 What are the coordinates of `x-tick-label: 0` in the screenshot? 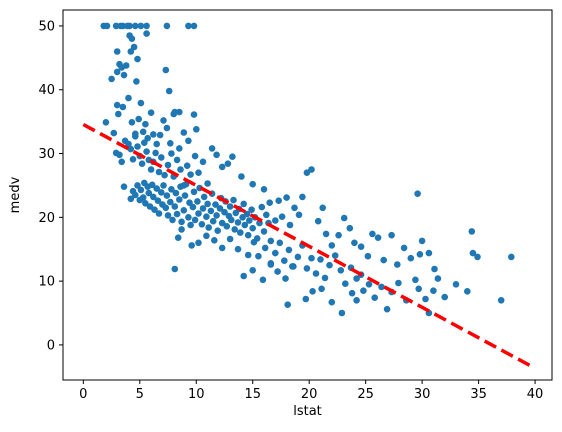 It's located at (83, 394).